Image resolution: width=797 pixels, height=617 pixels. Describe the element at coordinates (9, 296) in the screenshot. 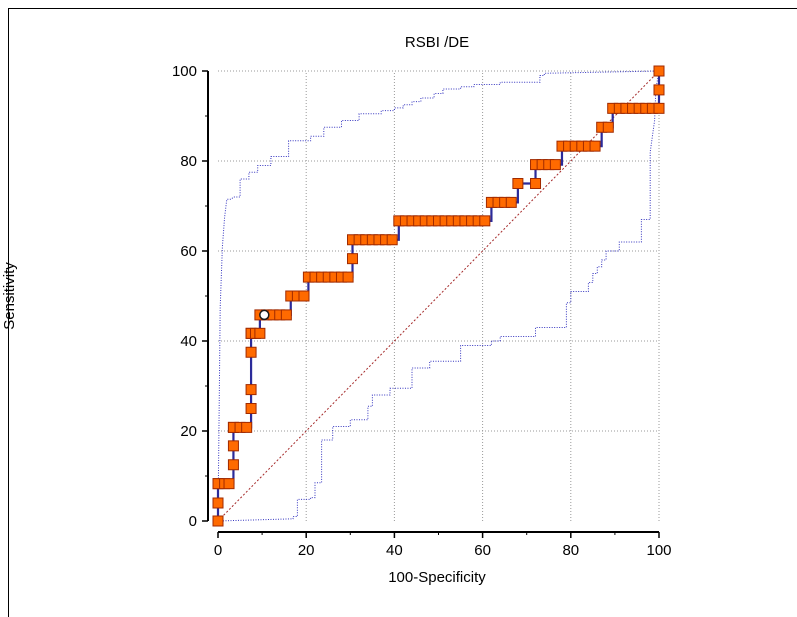

I see `y-axis-title: Sensitivity` at that location.